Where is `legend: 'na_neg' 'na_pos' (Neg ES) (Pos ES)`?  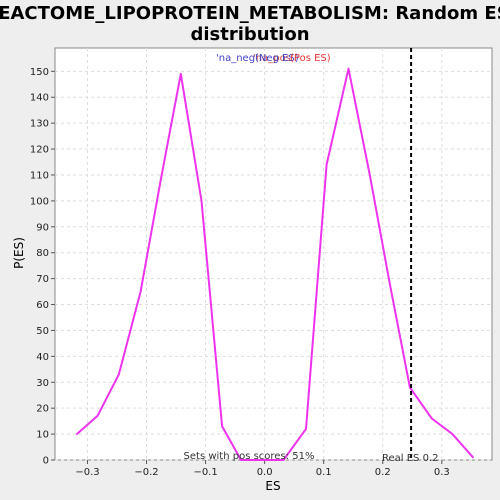 legend: 'na_neg' 'na_pos' (Neg ES) (Pos ES) is located at coordinates (273, 58).